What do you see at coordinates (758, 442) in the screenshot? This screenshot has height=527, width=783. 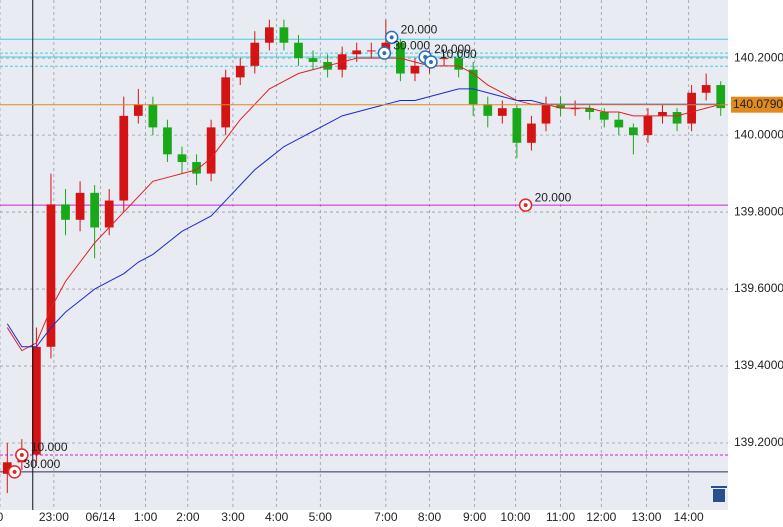 I see `y-tick-label: 139.2000` at bounding box center [758, 442].